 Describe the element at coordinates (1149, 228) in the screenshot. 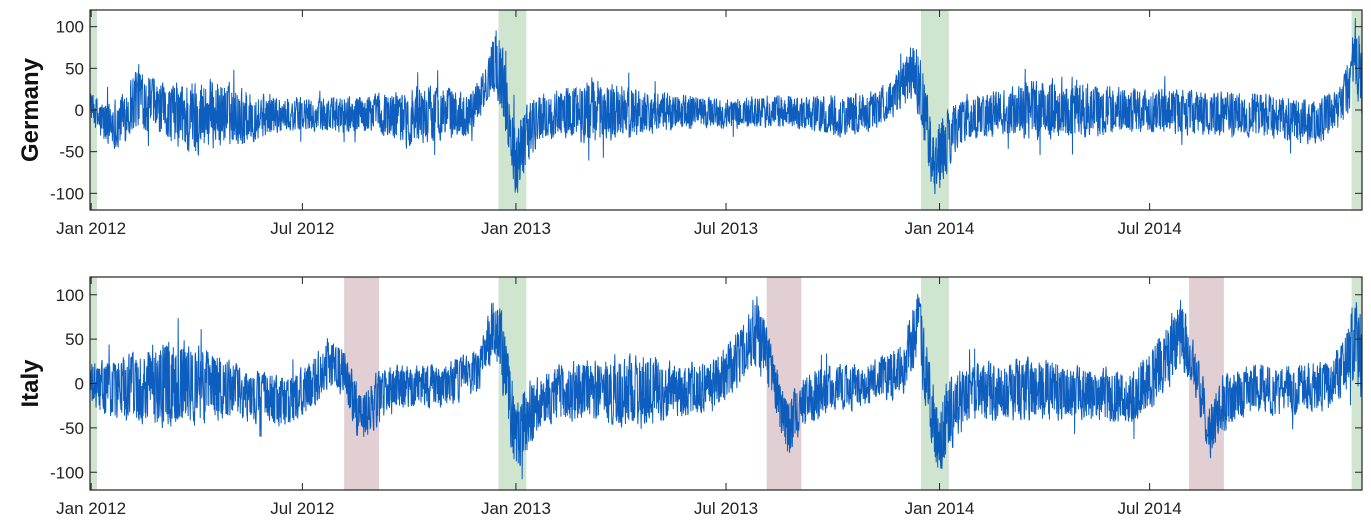

I see `xtick-label-germany-5: Jul 2014` at that location.